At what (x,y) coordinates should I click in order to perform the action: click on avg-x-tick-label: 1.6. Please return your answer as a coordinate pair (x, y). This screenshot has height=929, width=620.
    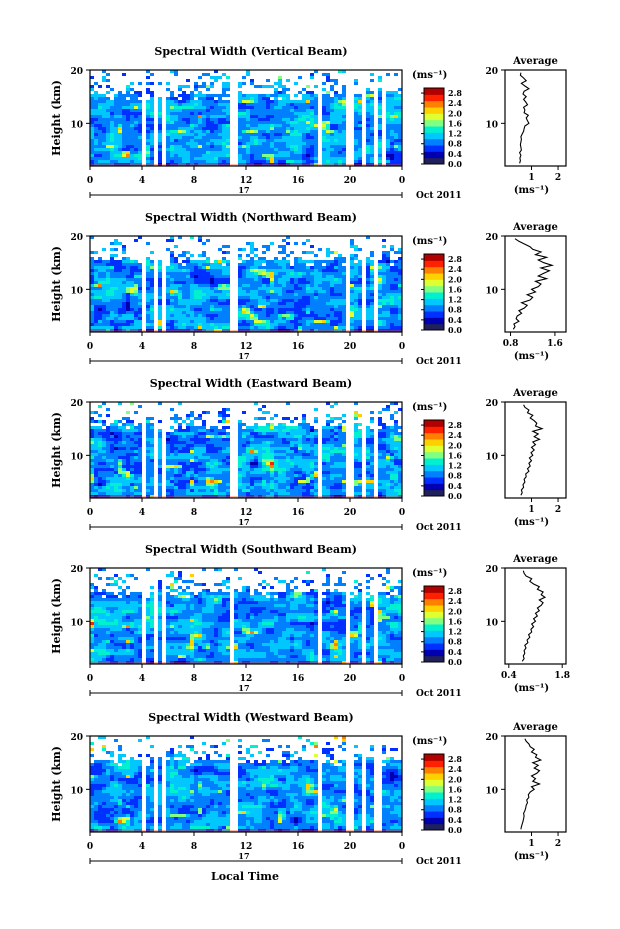
    Looking at the image, I should click on (555, 344).